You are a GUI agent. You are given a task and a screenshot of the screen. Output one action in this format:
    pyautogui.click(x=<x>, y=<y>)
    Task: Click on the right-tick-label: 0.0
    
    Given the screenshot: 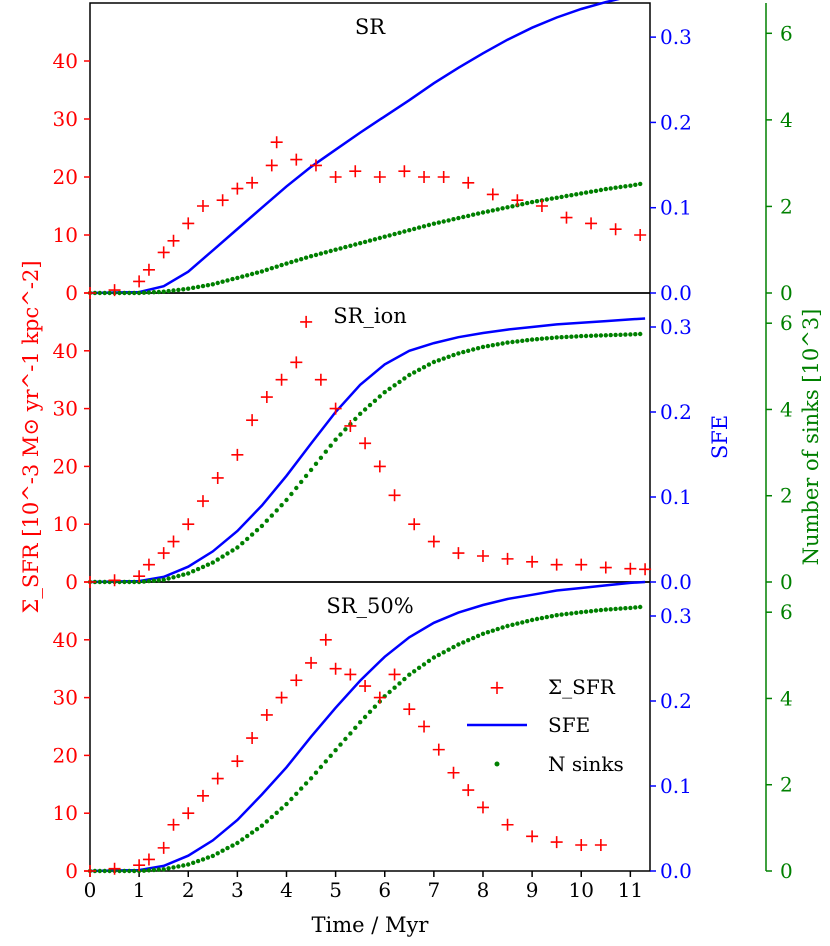 What is the action you would take?
    pyautogui.click(x=676, y=293)
    